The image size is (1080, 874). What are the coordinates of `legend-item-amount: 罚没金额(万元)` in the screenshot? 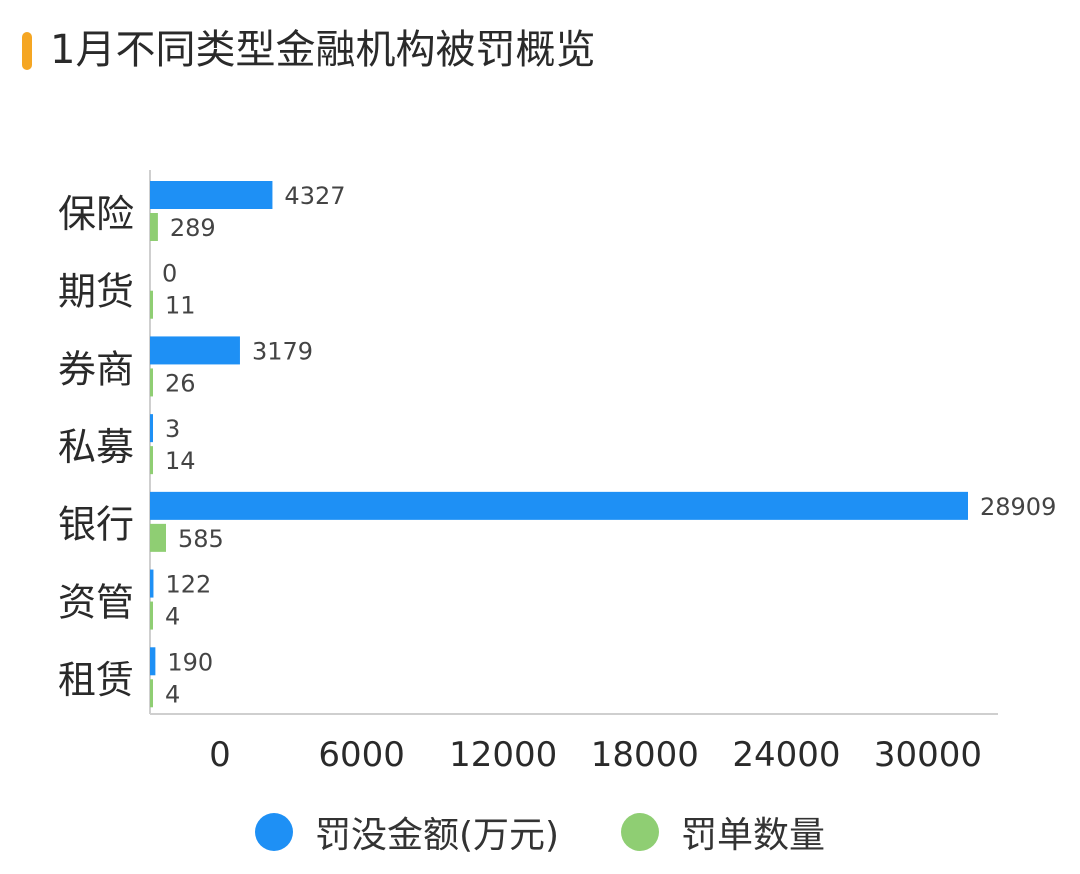 It's located at (407, 832).